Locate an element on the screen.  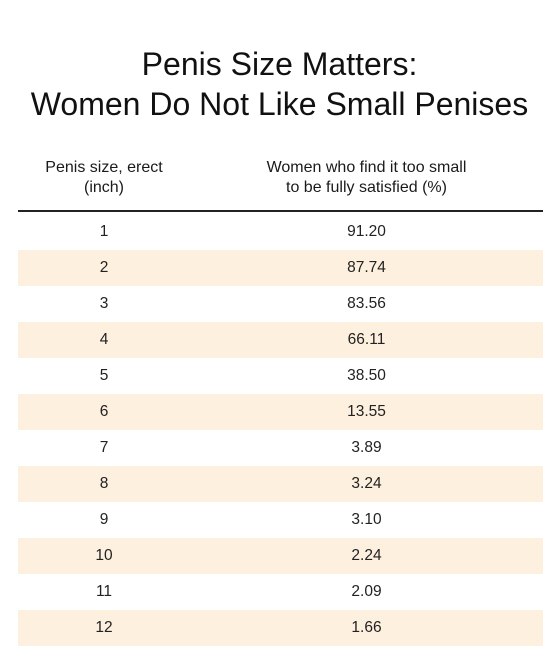
cell-size: 9 is located at coordinates (104, 519).